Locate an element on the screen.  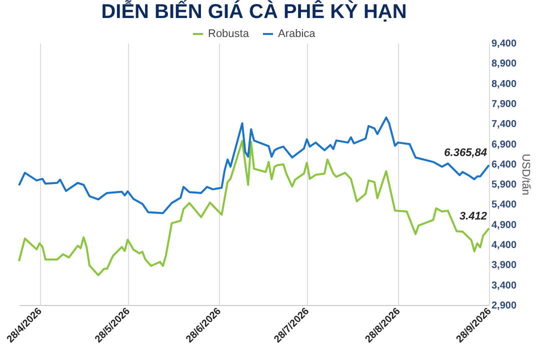
y-tick-label: 6,900 is located at coordinates (504, 144).